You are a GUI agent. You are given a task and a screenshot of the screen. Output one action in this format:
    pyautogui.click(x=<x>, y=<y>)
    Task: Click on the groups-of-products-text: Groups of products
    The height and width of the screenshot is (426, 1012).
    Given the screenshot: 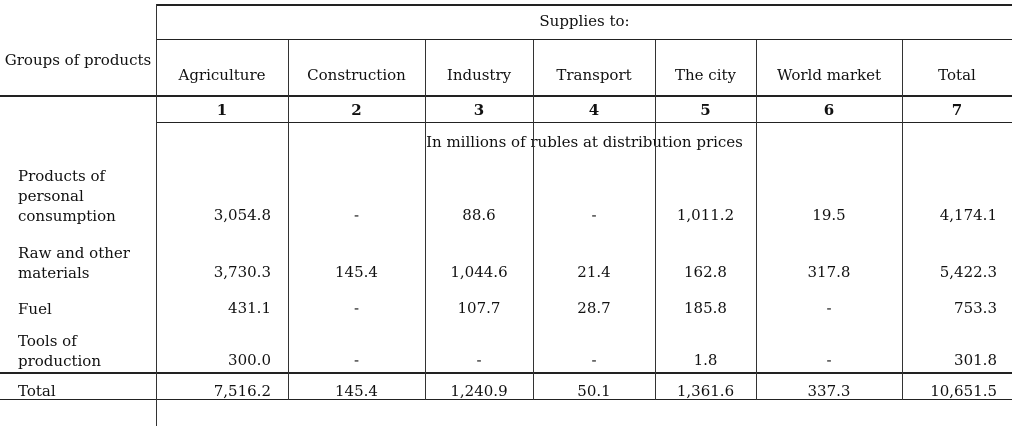 What is the action you would take?
    pyautogui.click(x=78, y=60)
    